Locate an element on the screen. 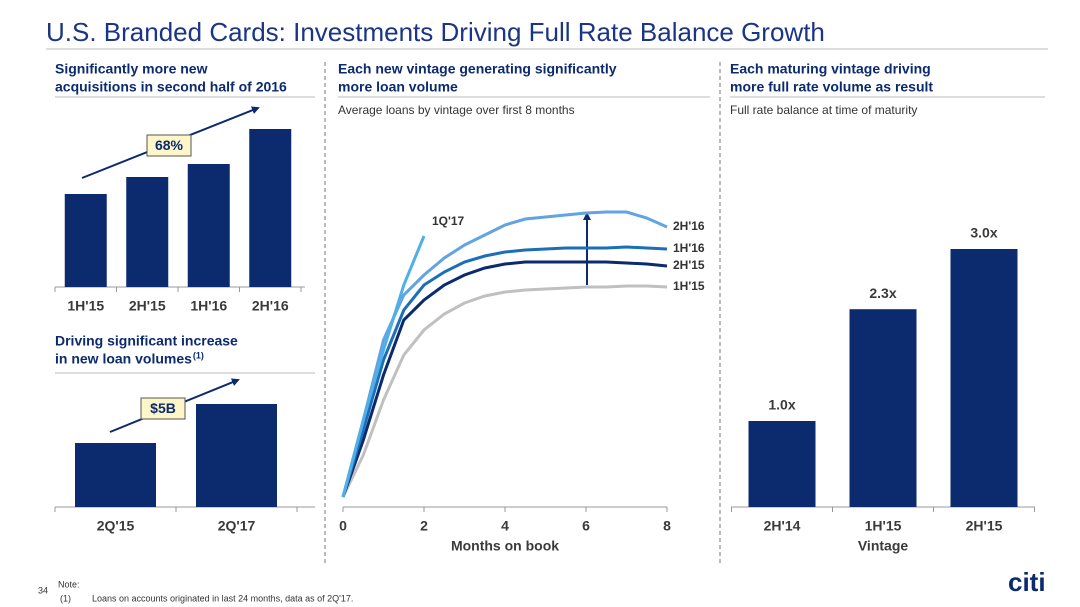  x-tick-label: 2 is located at coordinates (424, 526).